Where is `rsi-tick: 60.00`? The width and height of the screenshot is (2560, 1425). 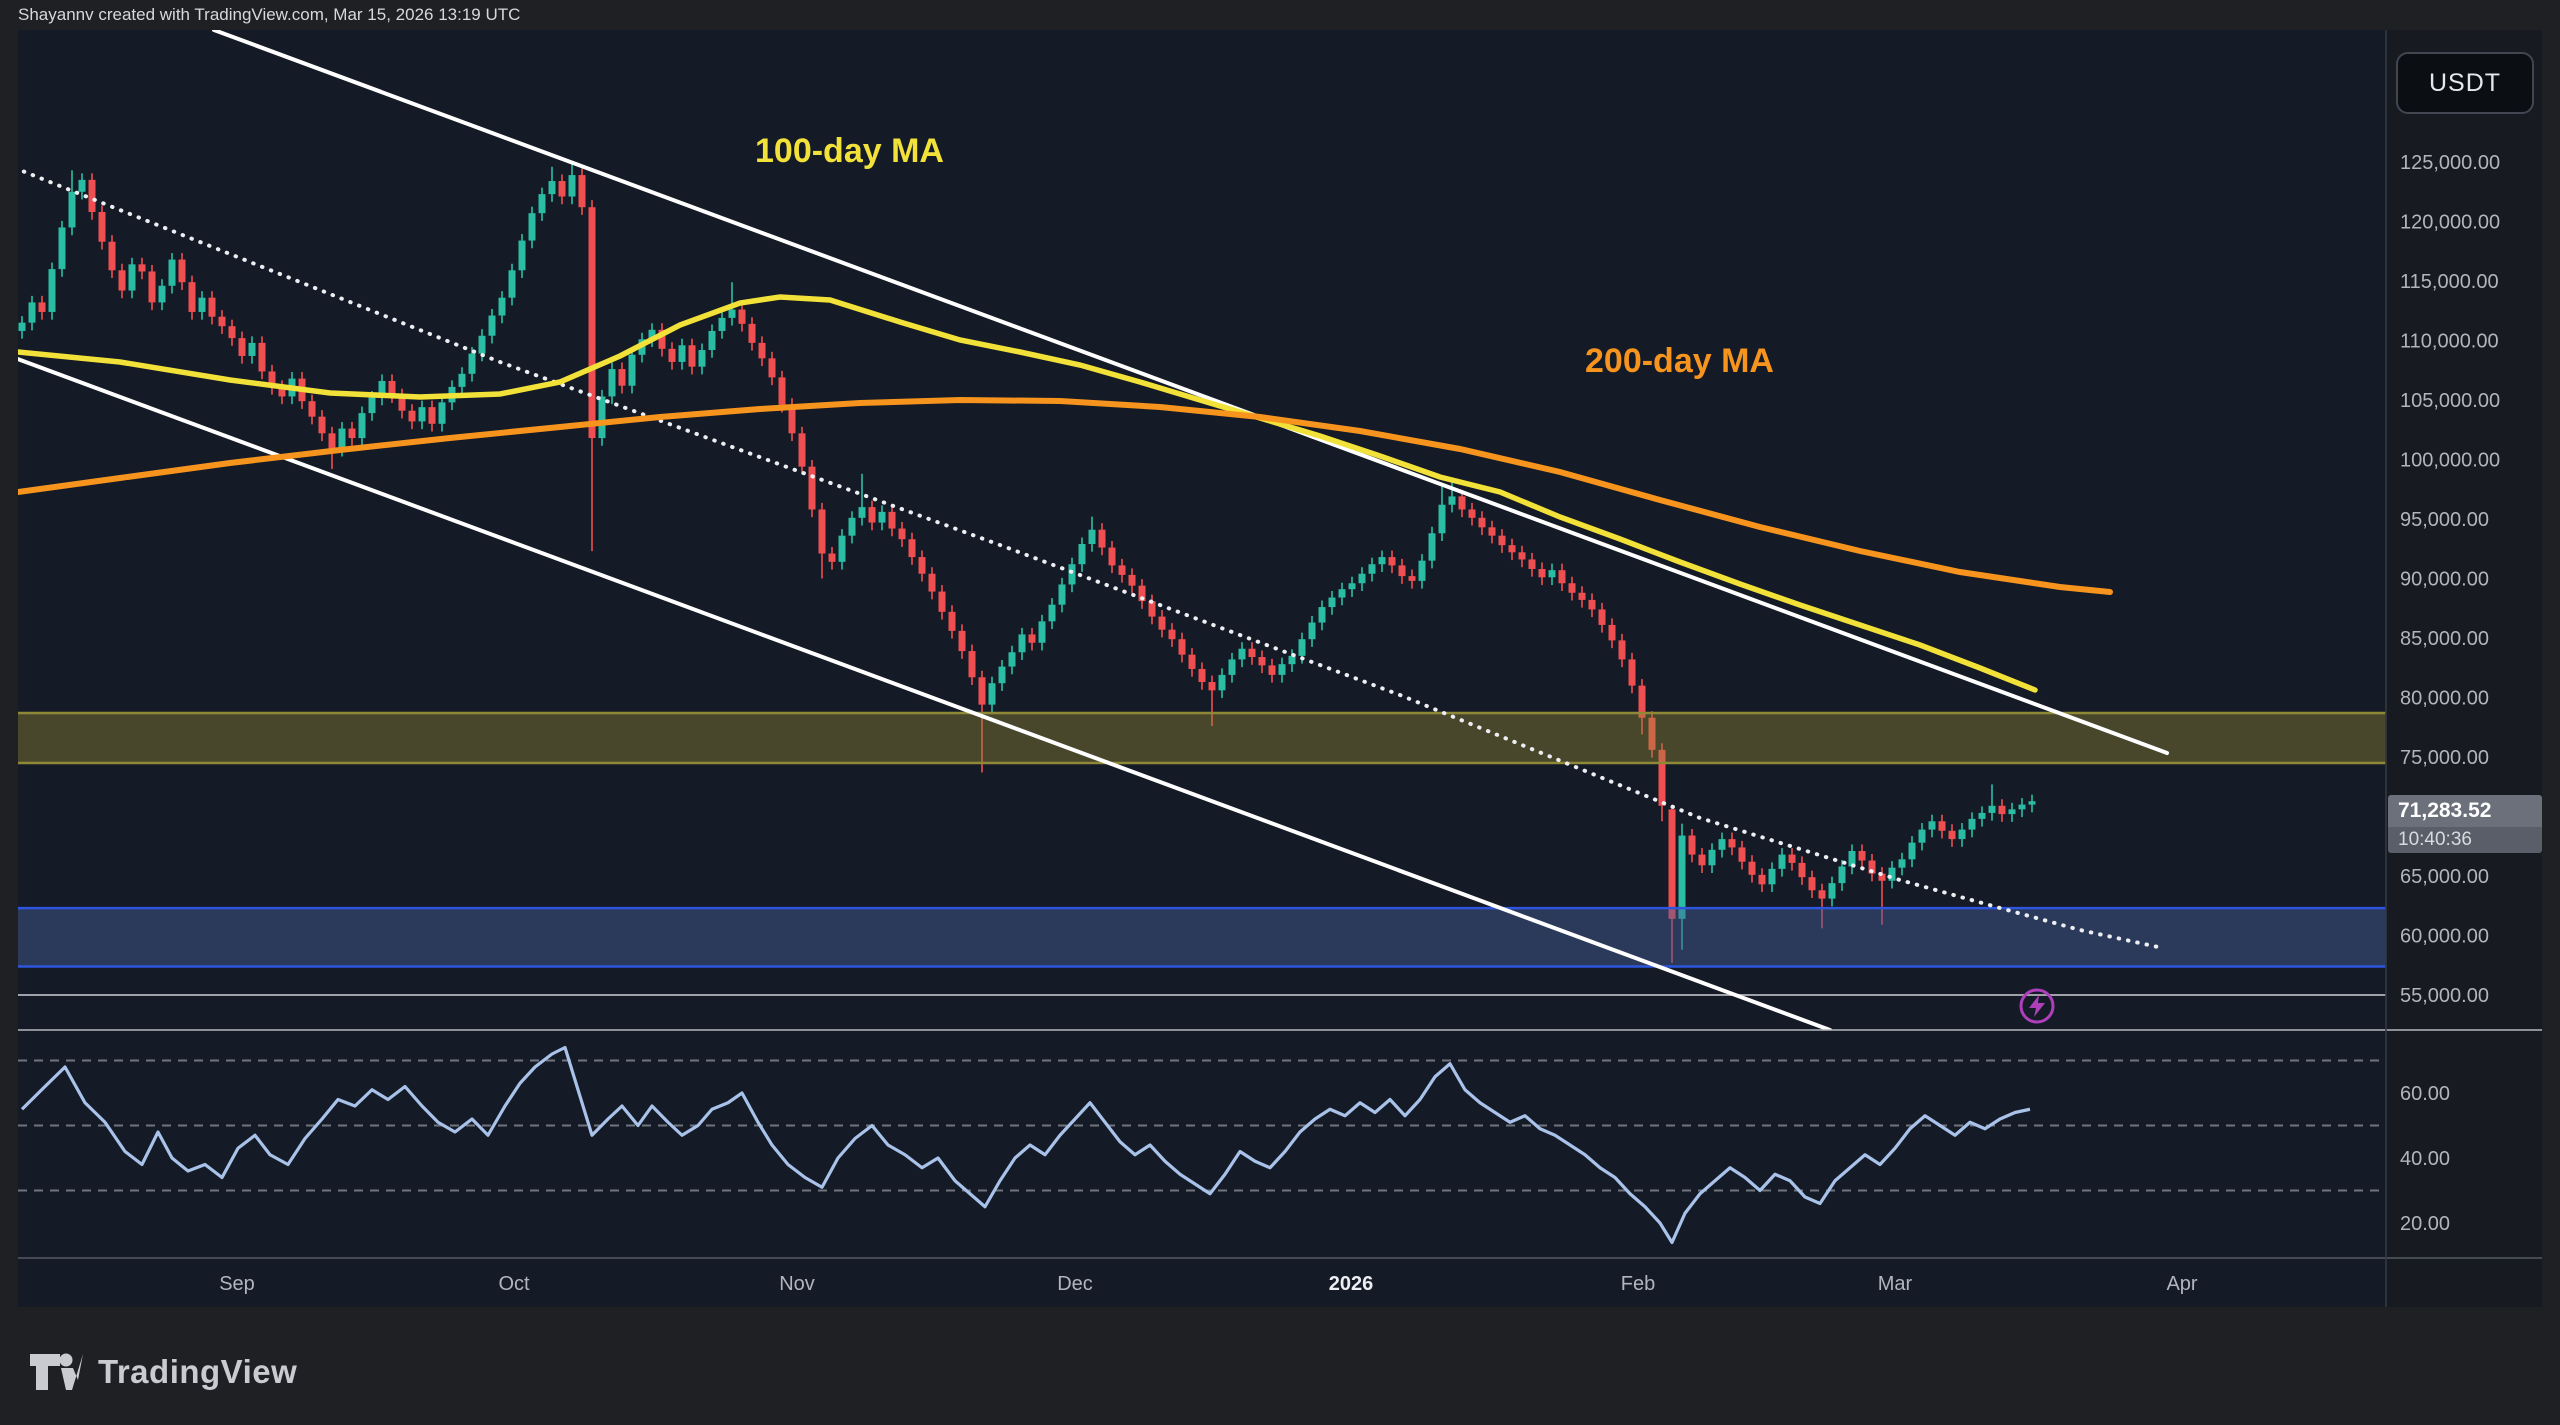
rsi-tick: 60.00 is located at coordinates (2425, 1094).